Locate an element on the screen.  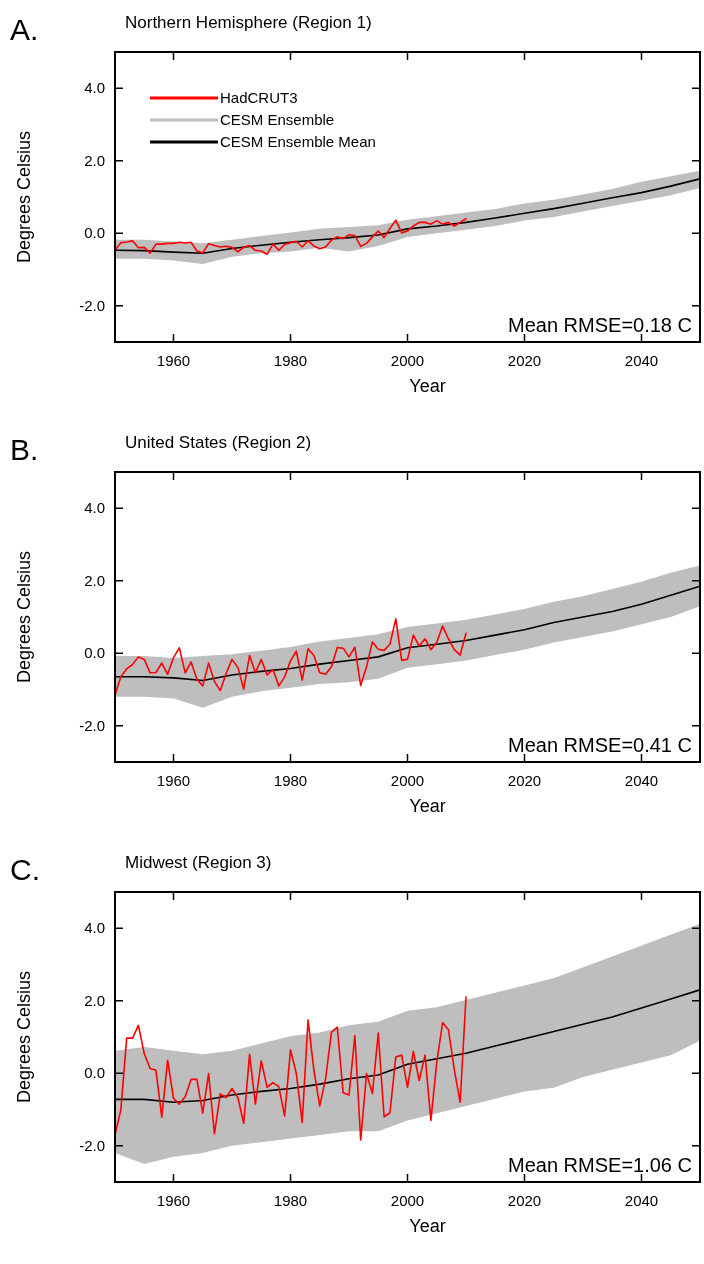
legend-label: HadCRUT3 is located at coordinates (259, 97).